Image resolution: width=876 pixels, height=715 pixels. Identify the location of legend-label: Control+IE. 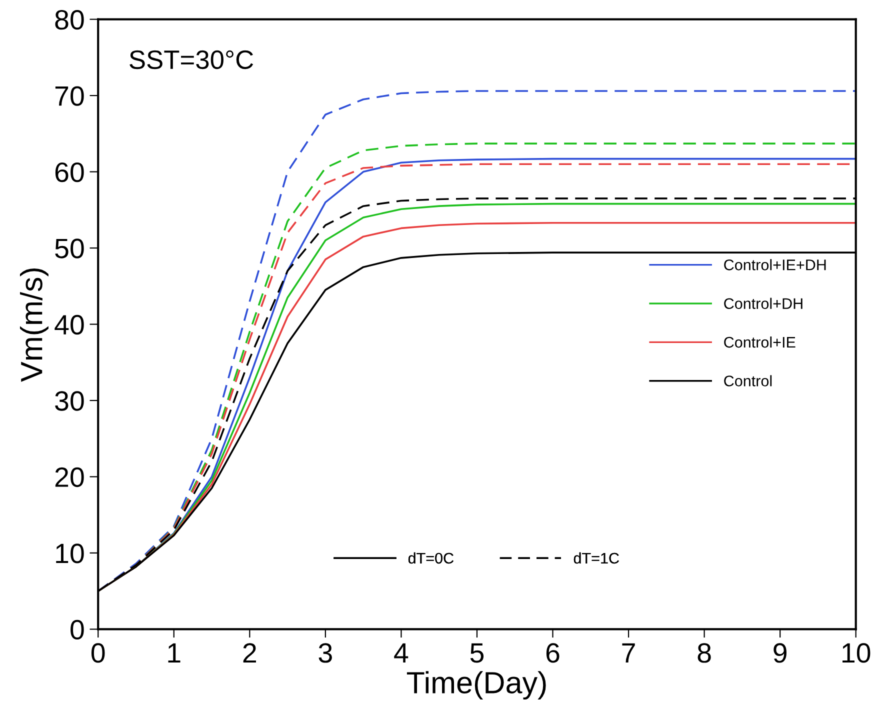
(760, 342).